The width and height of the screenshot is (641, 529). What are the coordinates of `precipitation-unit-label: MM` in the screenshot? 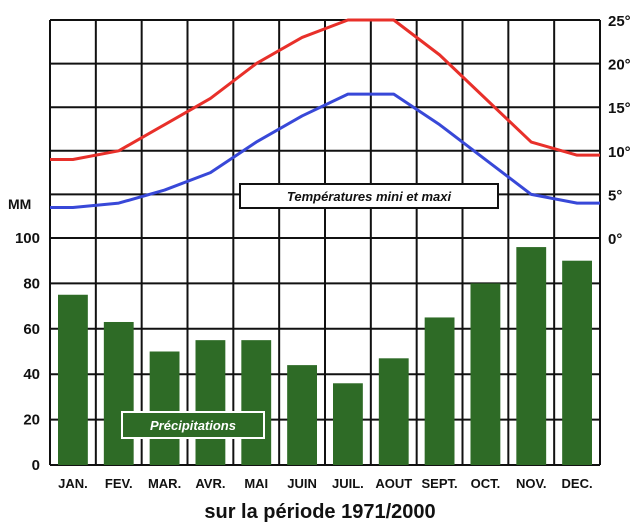 It's located at (19, 204).